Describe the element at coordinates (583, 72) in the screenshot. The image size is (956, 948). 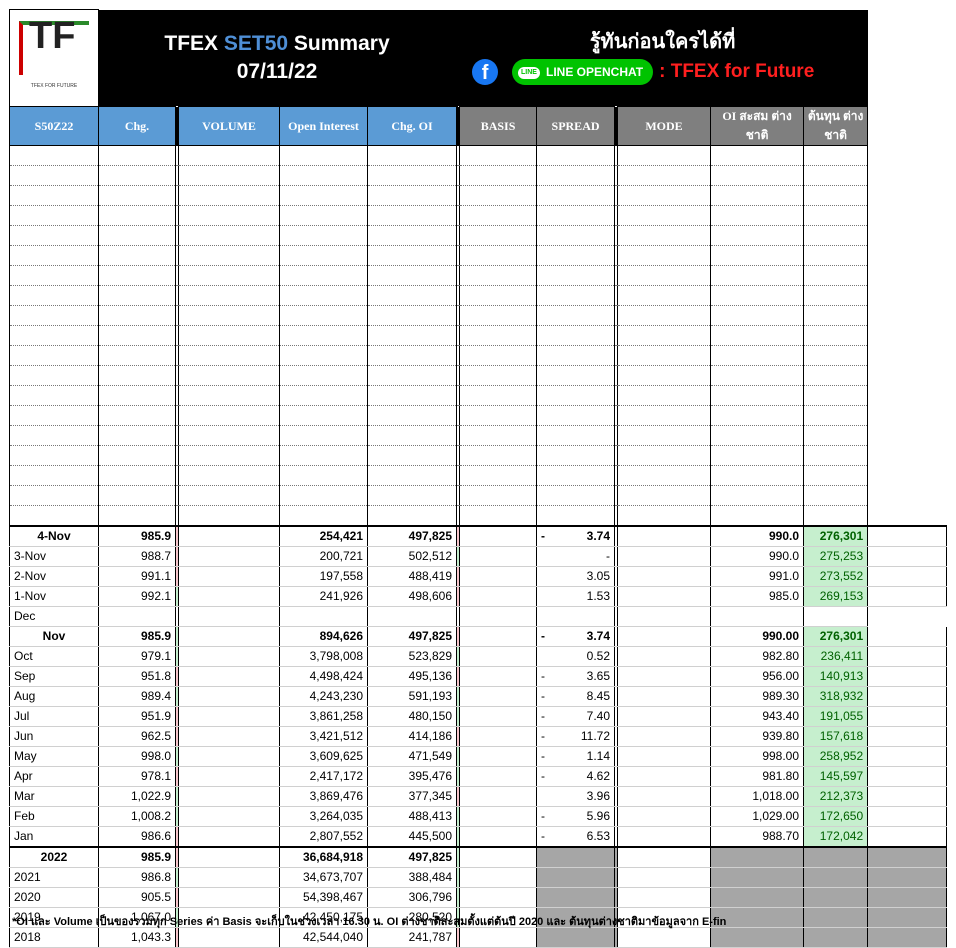
I see `line-openchat-button: LINE LINE OPENCHAT` at that location.